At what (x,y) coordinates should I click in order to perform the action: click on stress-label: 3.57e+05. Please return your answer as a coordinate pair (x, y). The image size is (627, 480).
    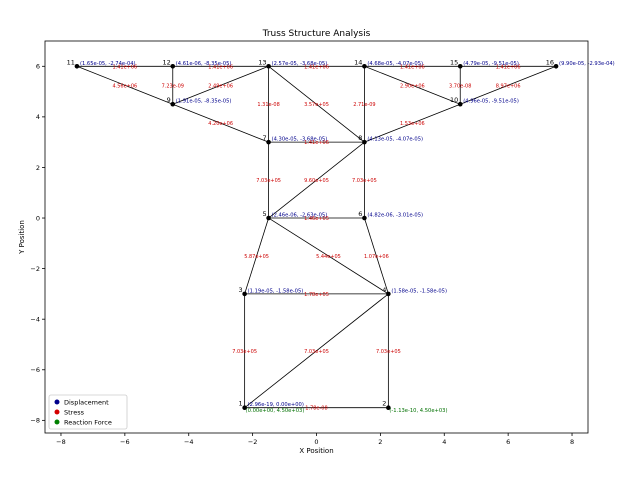
    Looking at the image, I should click on (316, 105).